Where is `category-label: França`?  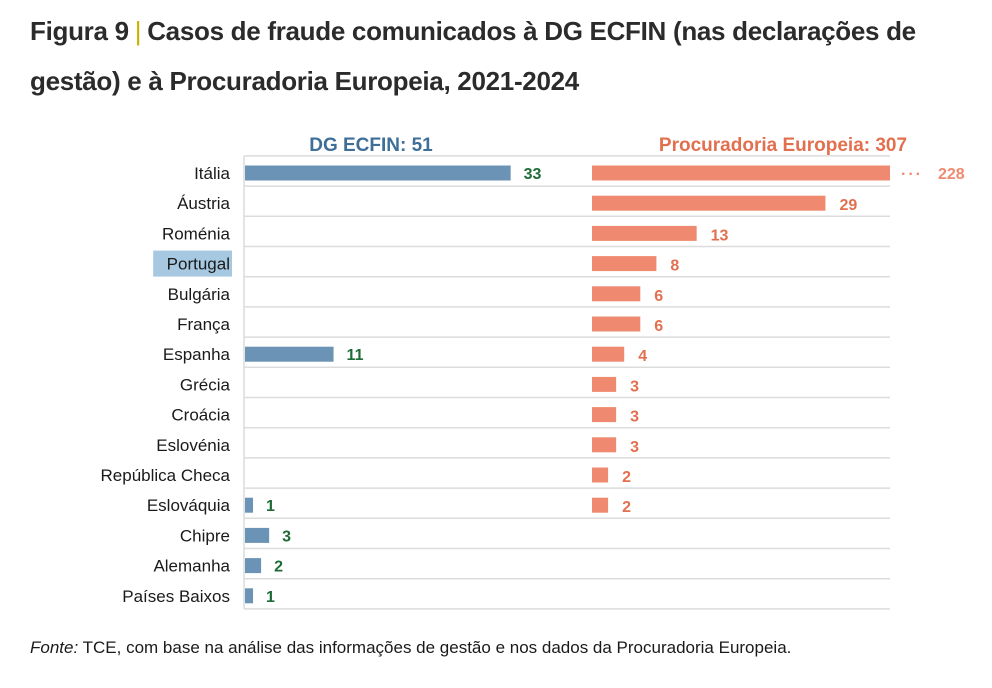 category-label: França is located at coordinates (203, 324).